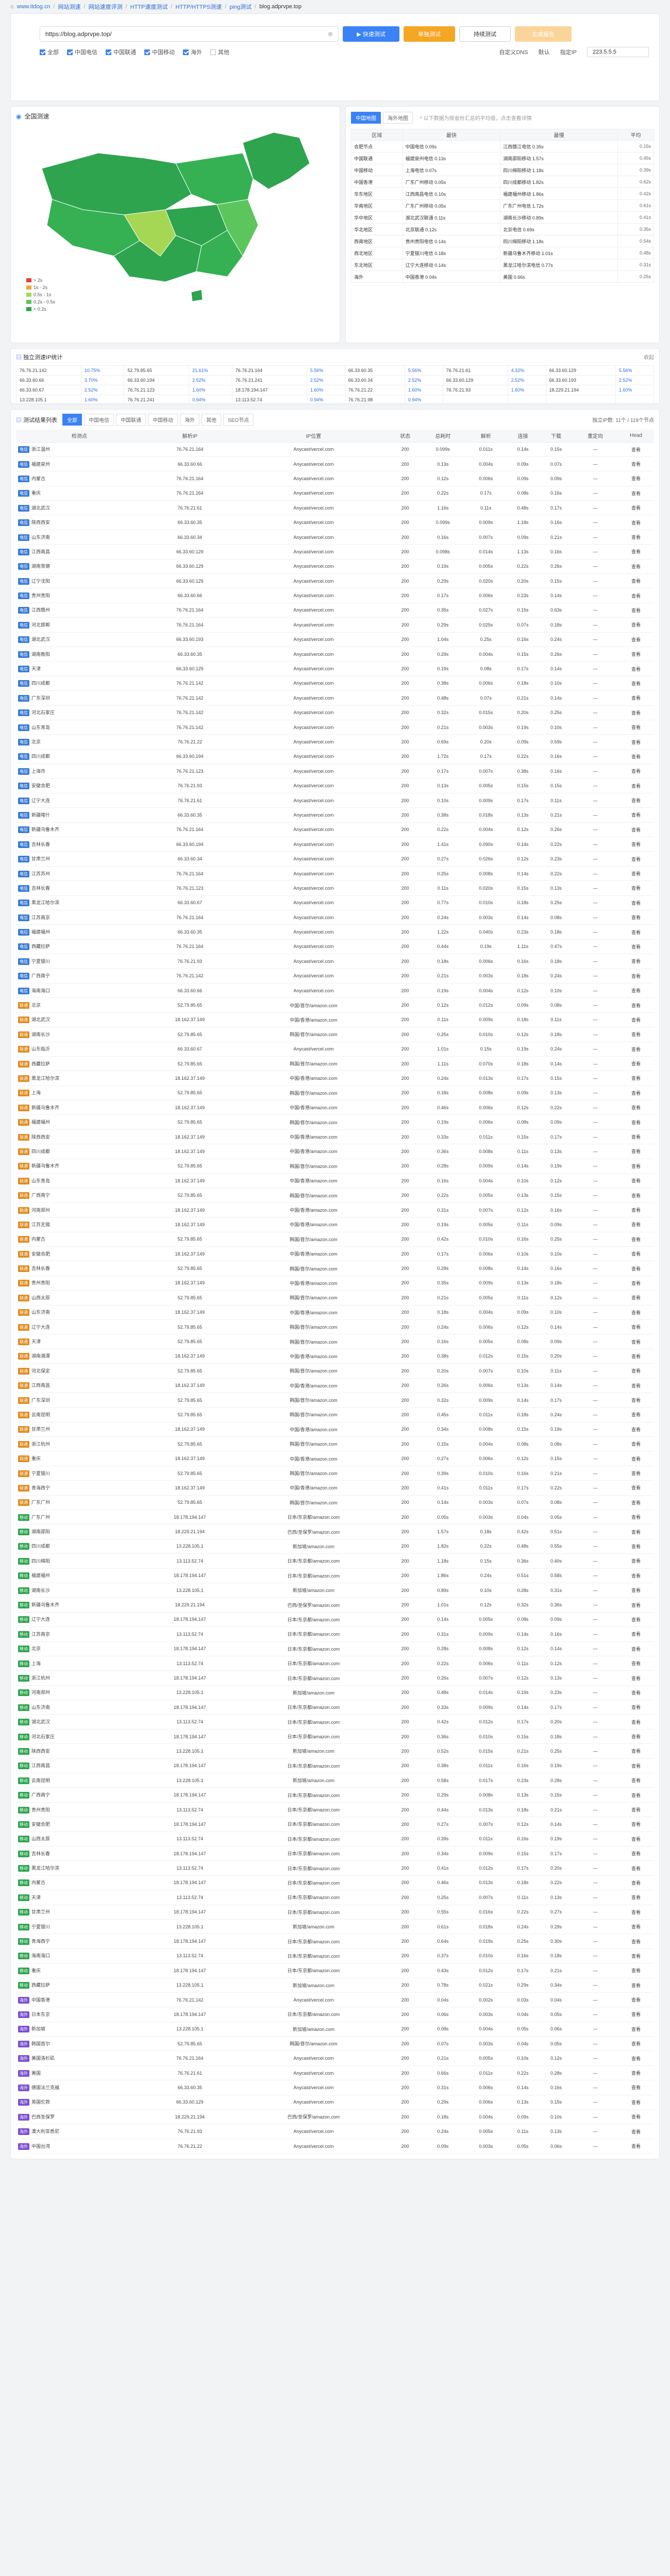  Describe the element at coordinates (189, 859) in the screenshot. I see `resolved-ip: 66.33.60.34` at that location.